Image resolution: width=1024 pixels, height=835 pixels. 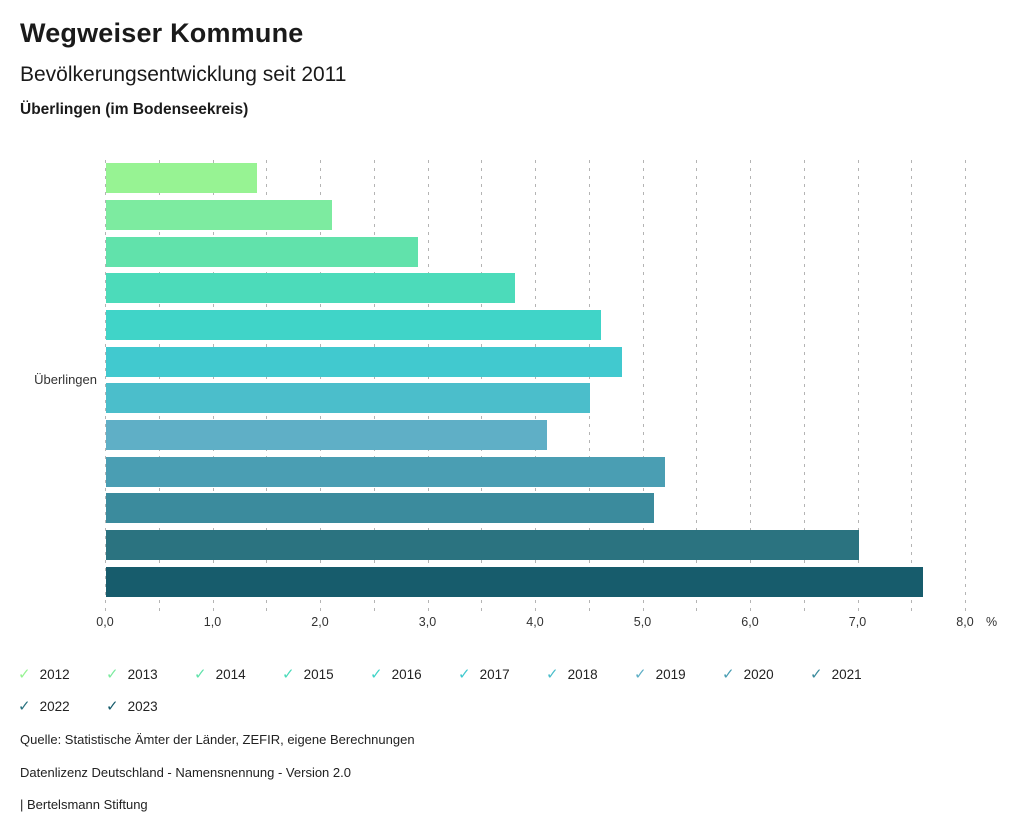 I want to click on legend-year-label: 2017, so click(x=494, y=674).